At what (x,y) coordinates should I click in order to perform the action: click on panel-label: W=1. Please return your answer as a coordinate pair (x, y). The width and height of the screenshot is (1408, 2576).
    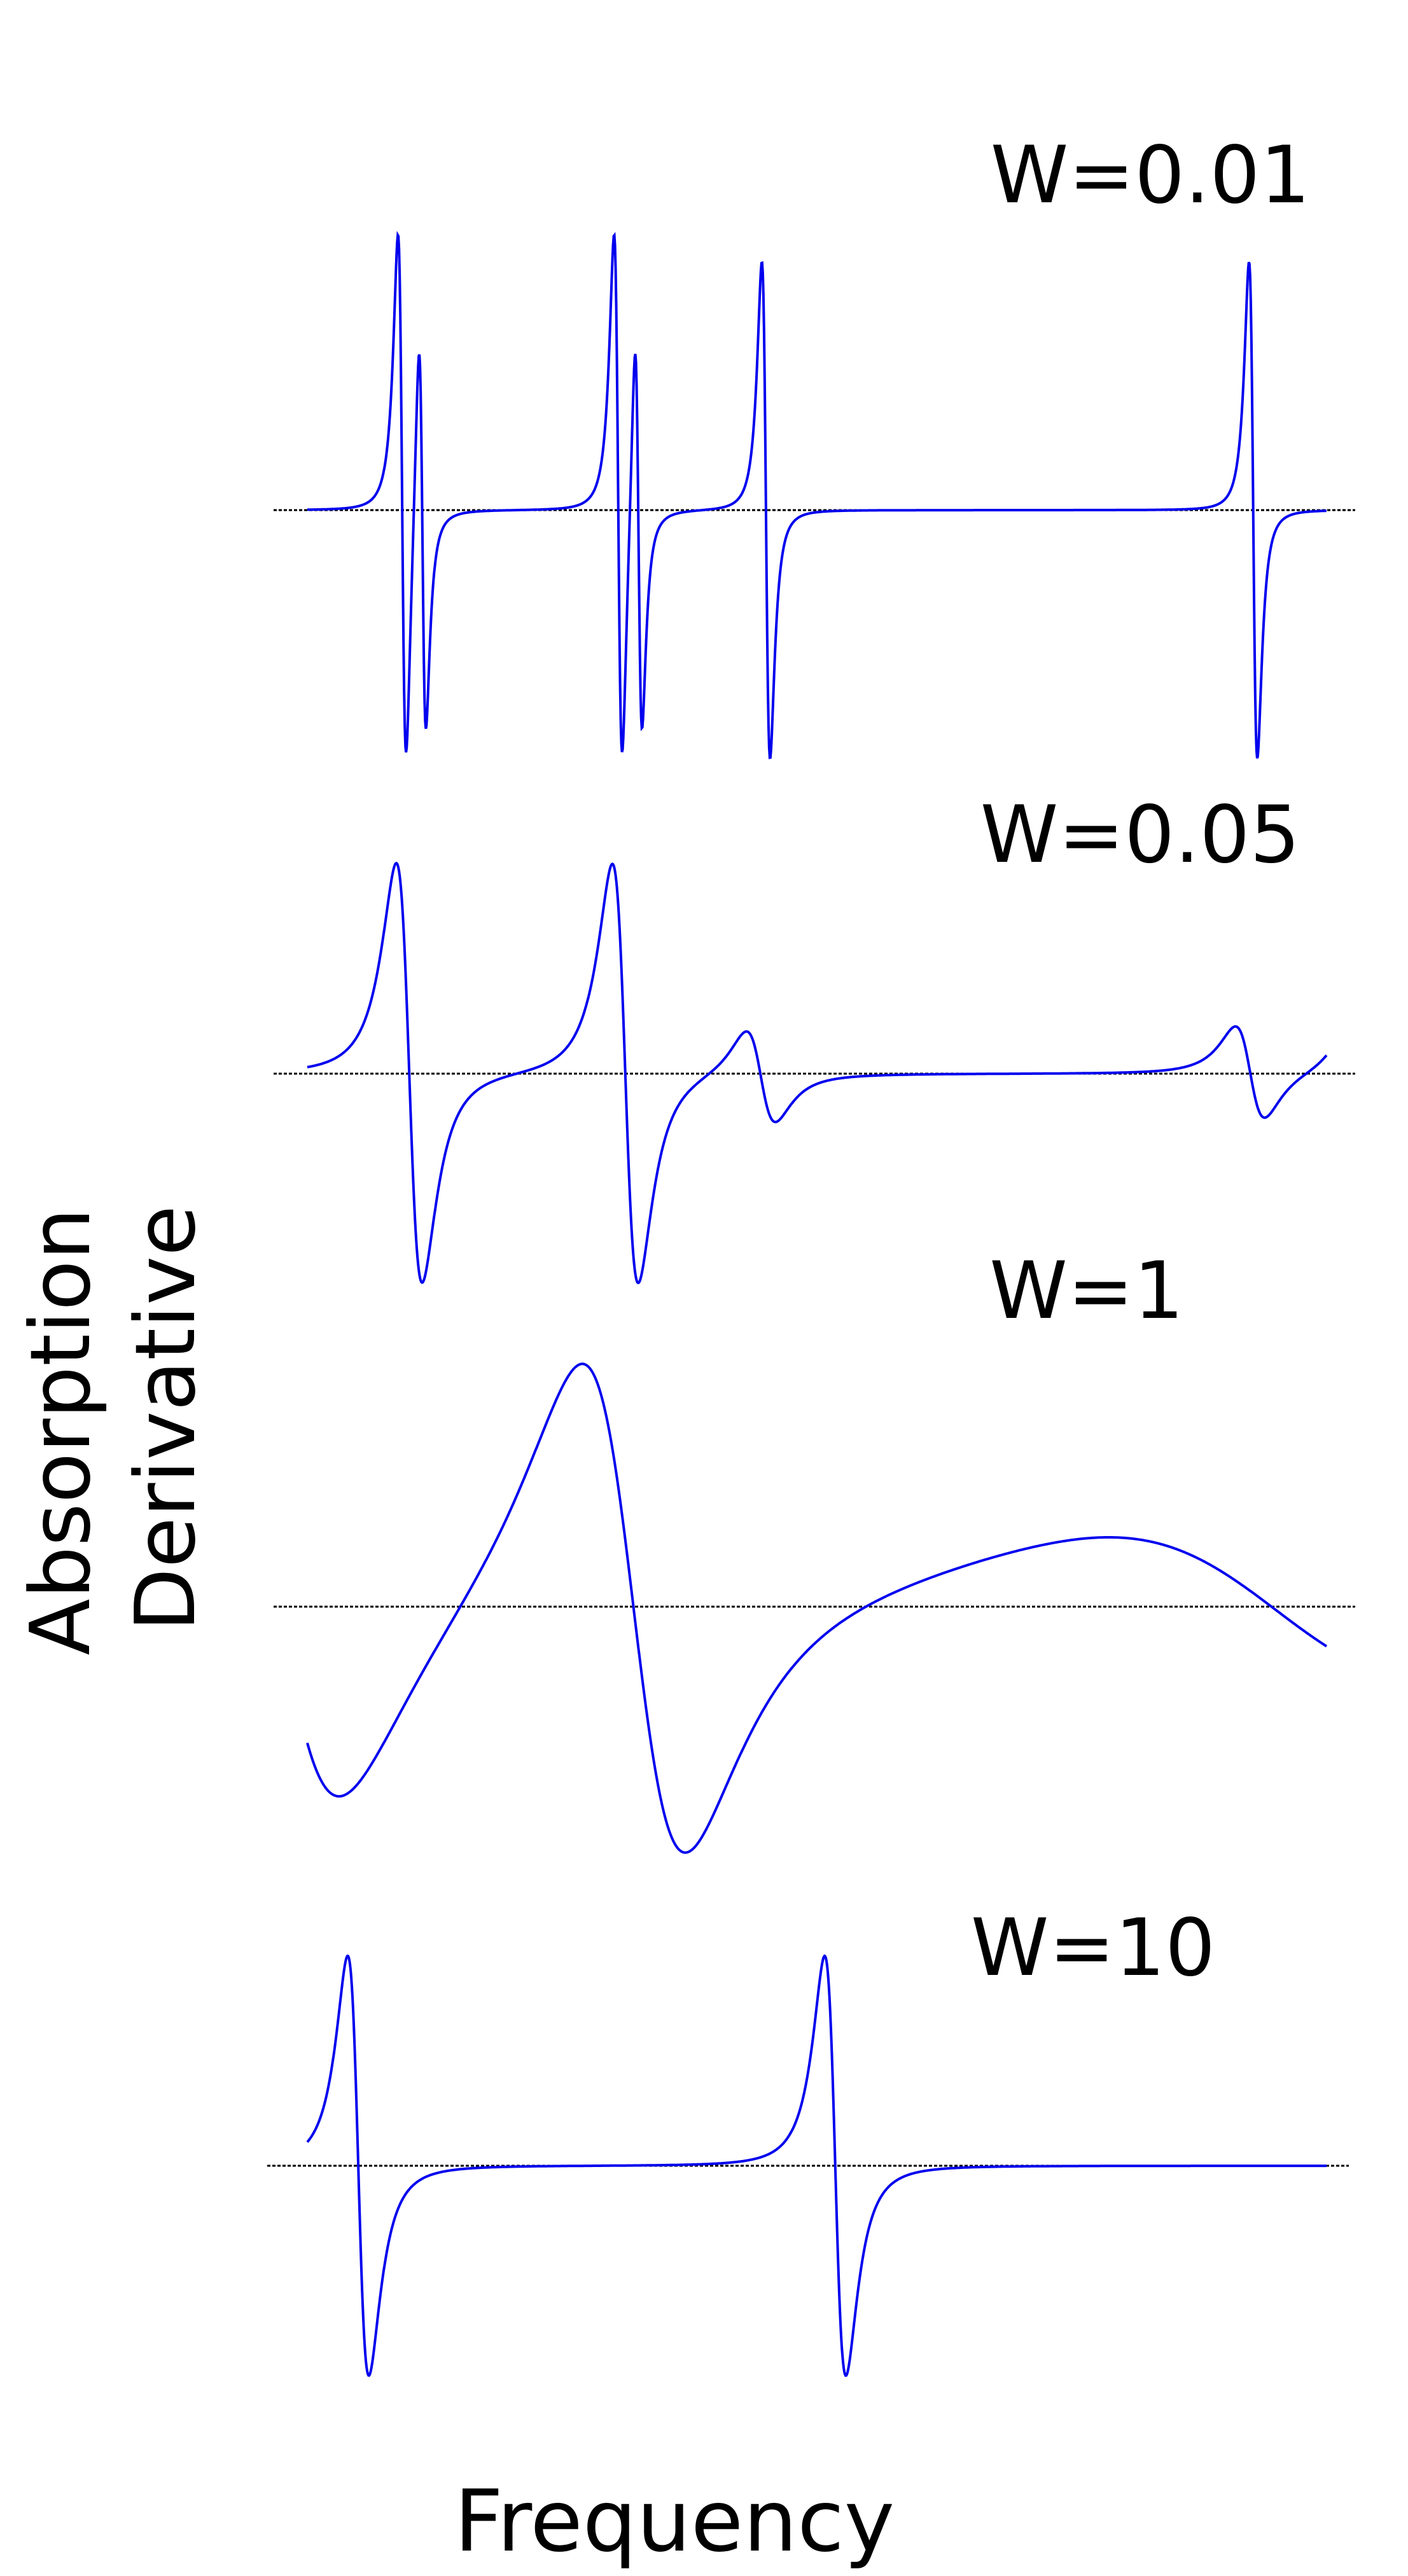
    Looking at the image, I should click on (1086, 1291).